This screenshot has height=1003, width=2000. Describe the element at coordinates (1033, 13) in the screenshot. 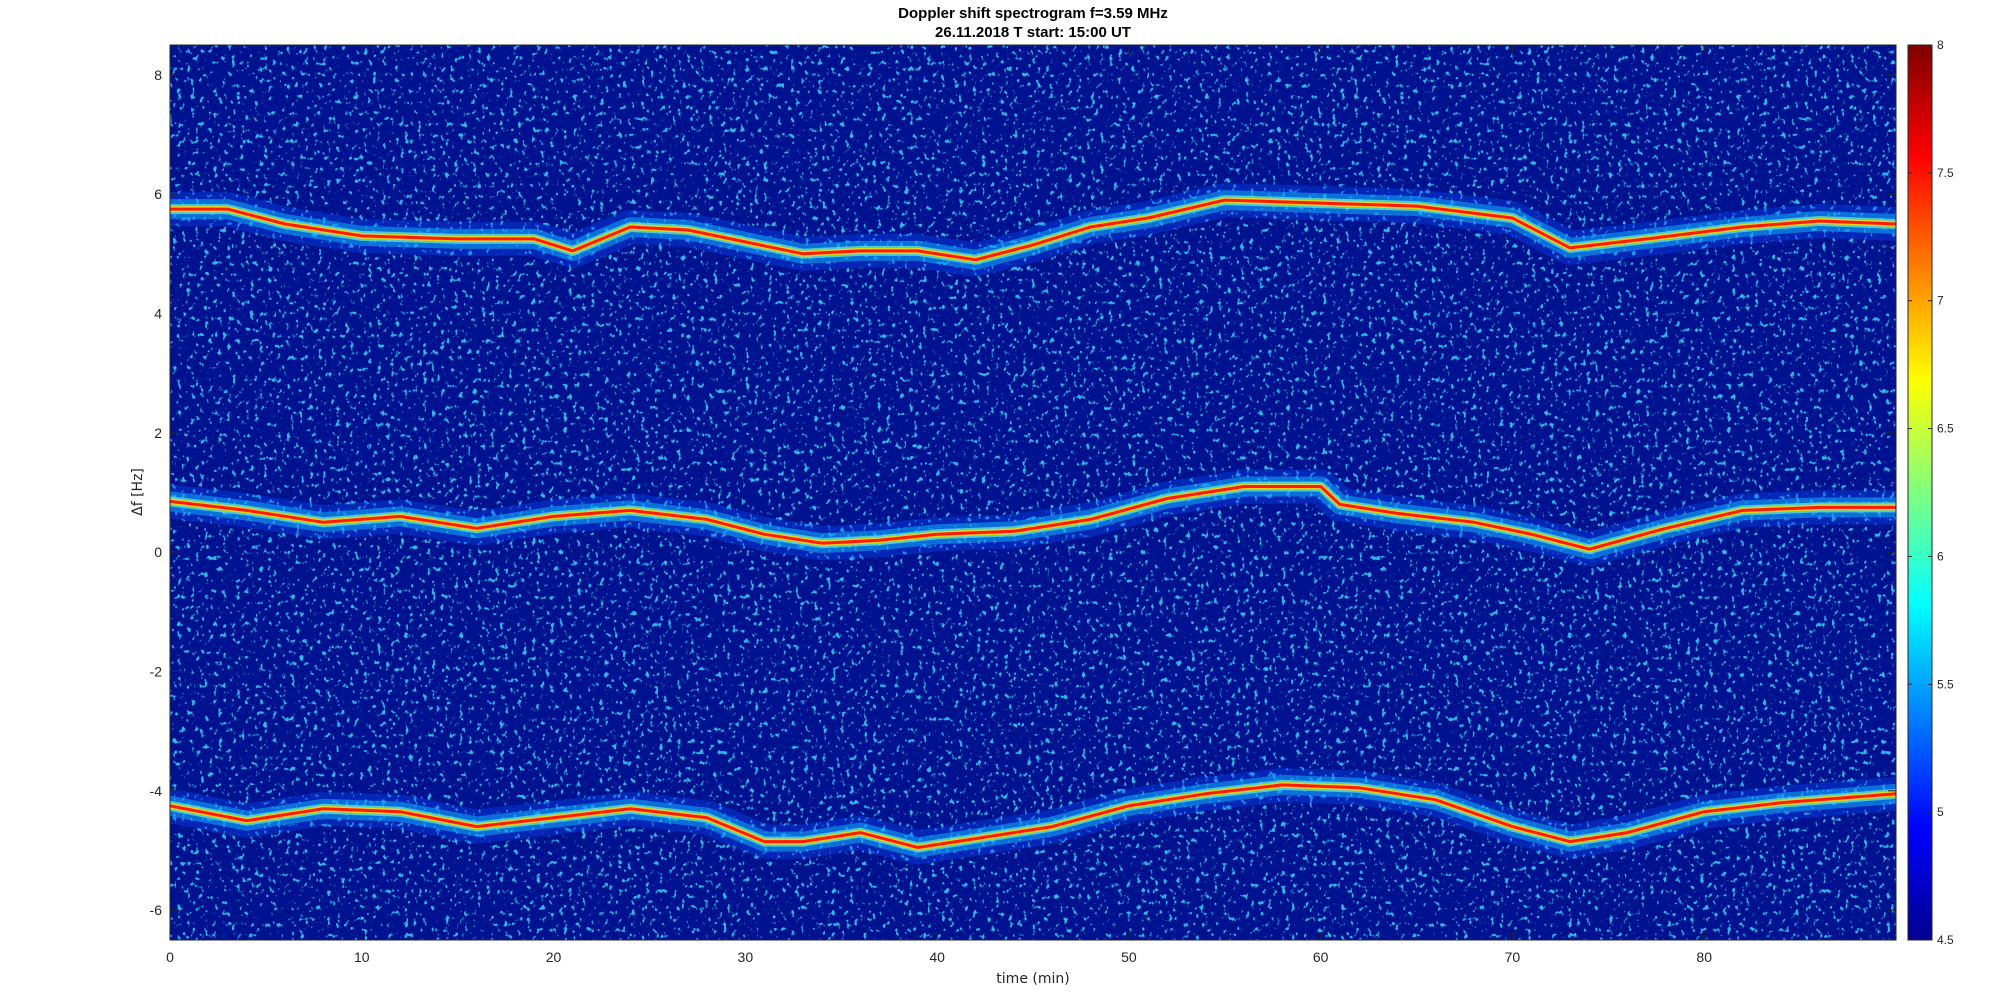

I see `chart-title: Doppler shift spectrogram f=3.59 MHz` at that location.